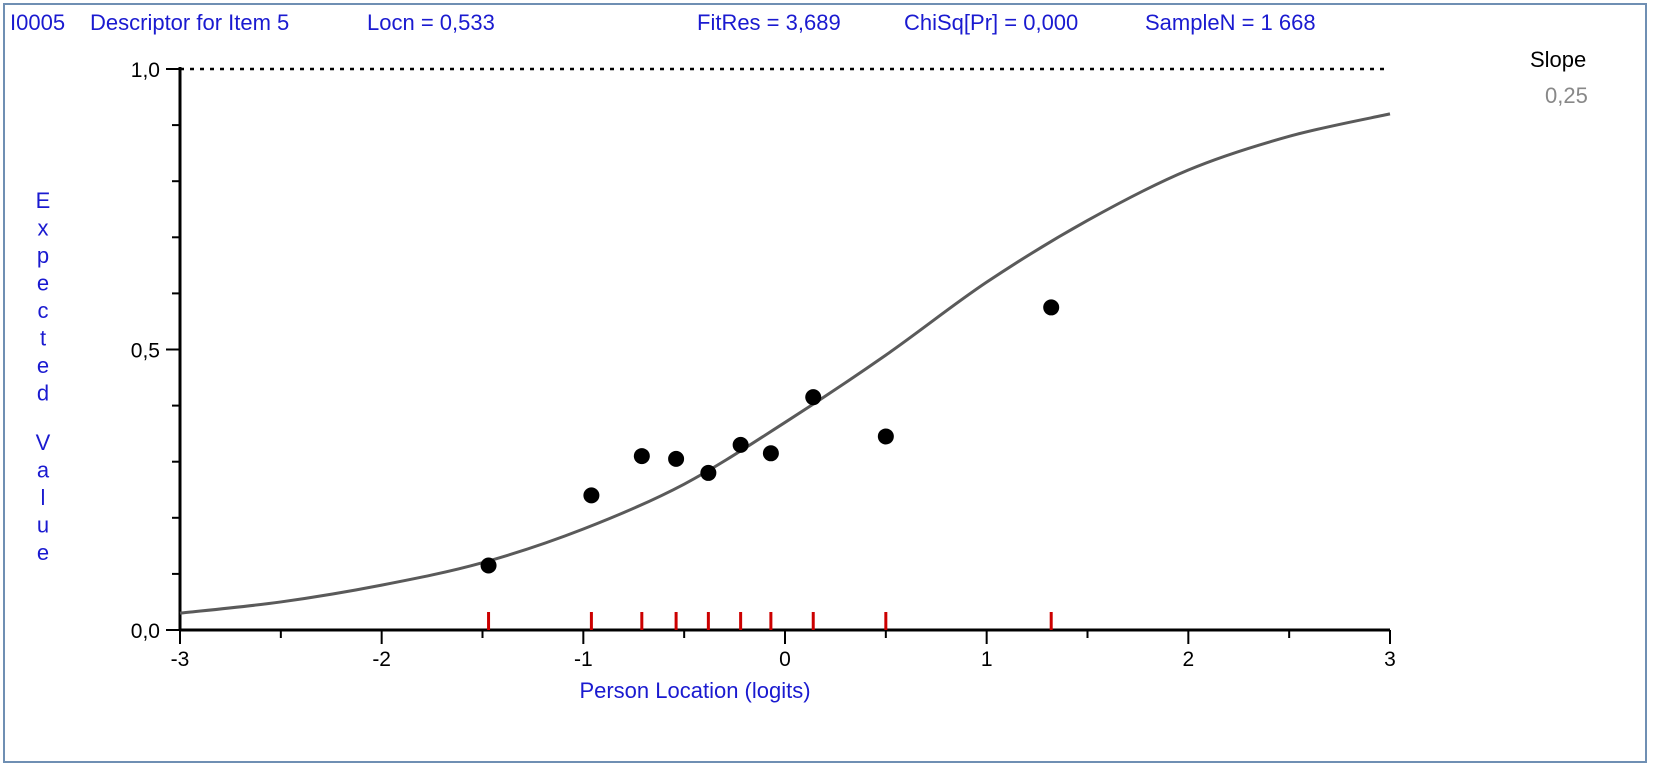 Image resolution: width=1654 pixels, height=771 pixels. What do you see at coordinates (38, 22) in the screenshot?
I see `item-id: I0005` at bounding box center [38, 22].